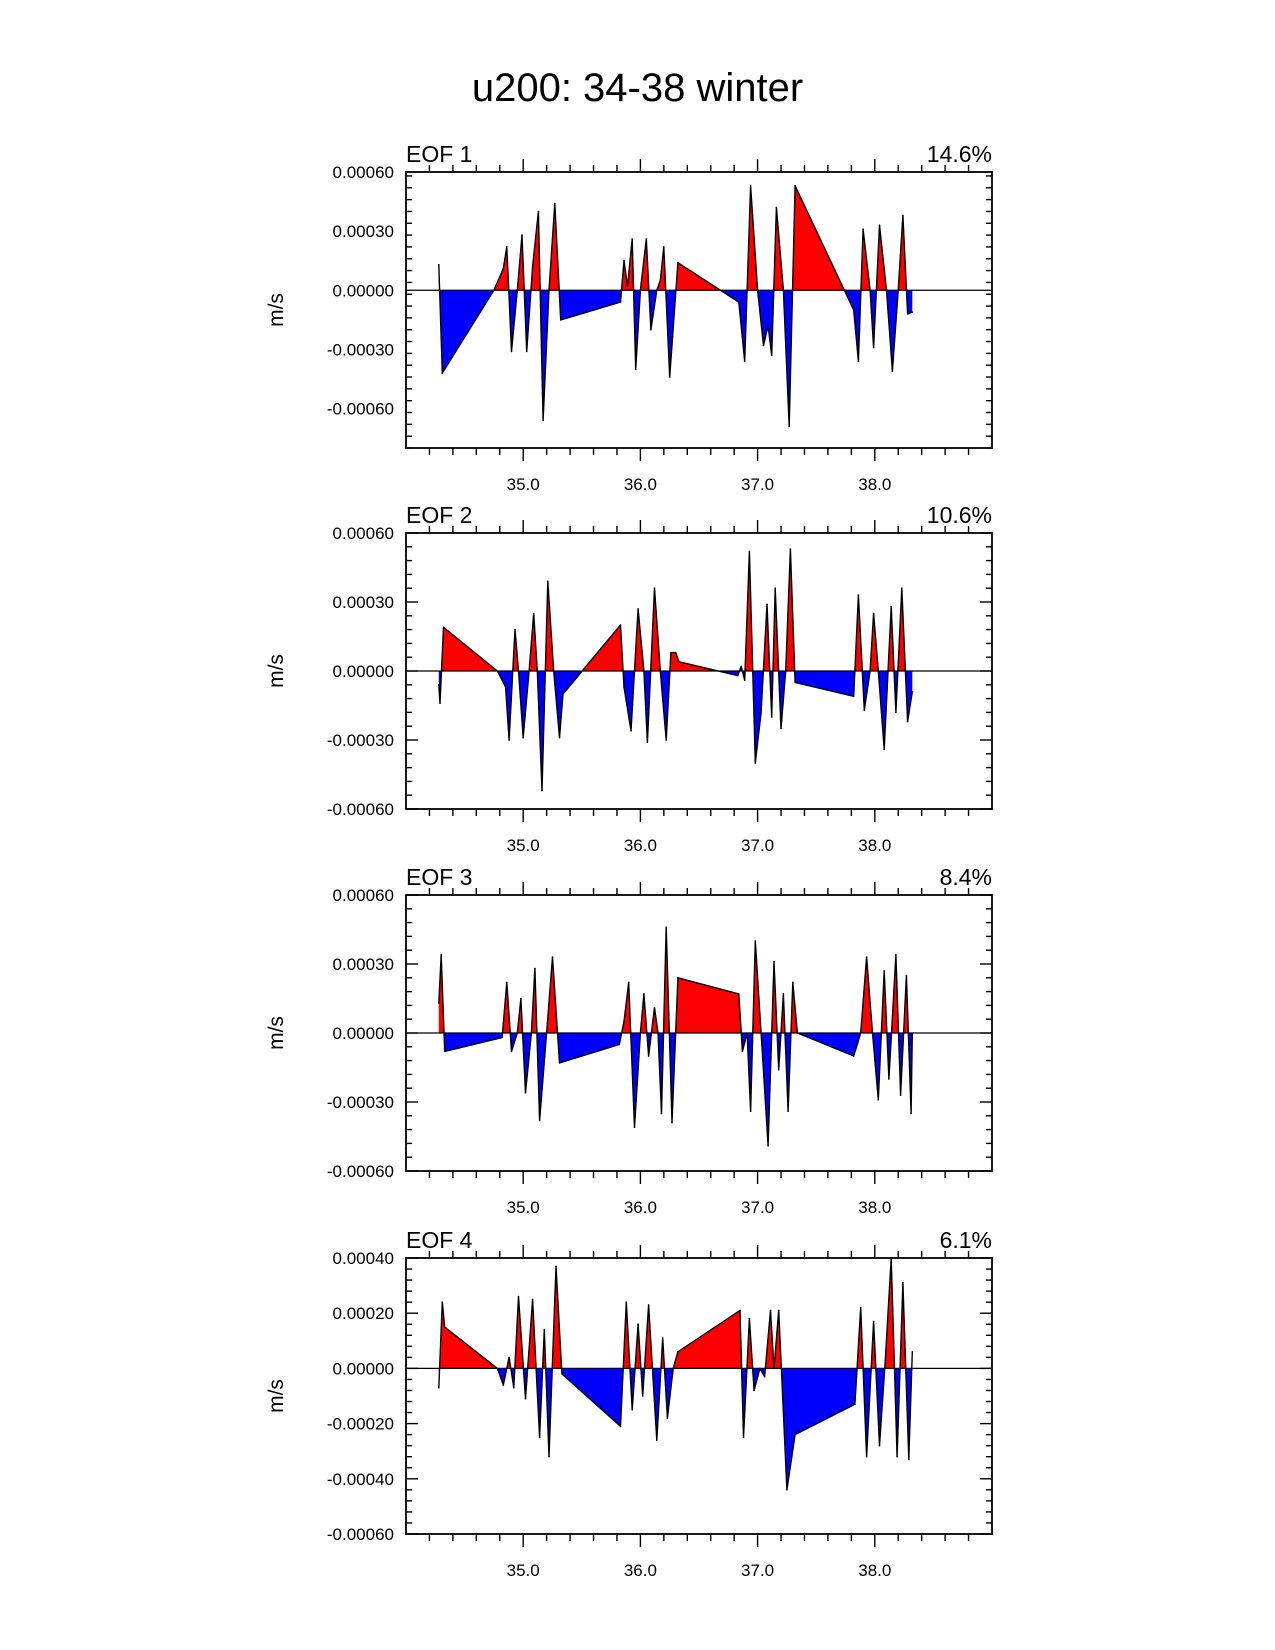 This screenshot has width=1275, height=1650. What do you see at coordinates (363, 1033) in the screenshot?
I see `y-tick-label: 0.00000` at bounding box center [363, 1033].